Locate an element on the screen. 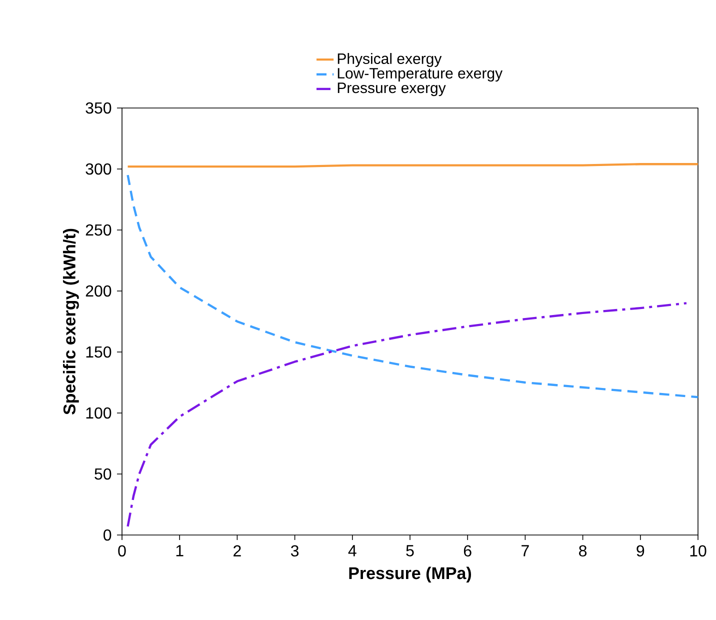  y-tick-label: 250 is located at coordinates (99, 230).